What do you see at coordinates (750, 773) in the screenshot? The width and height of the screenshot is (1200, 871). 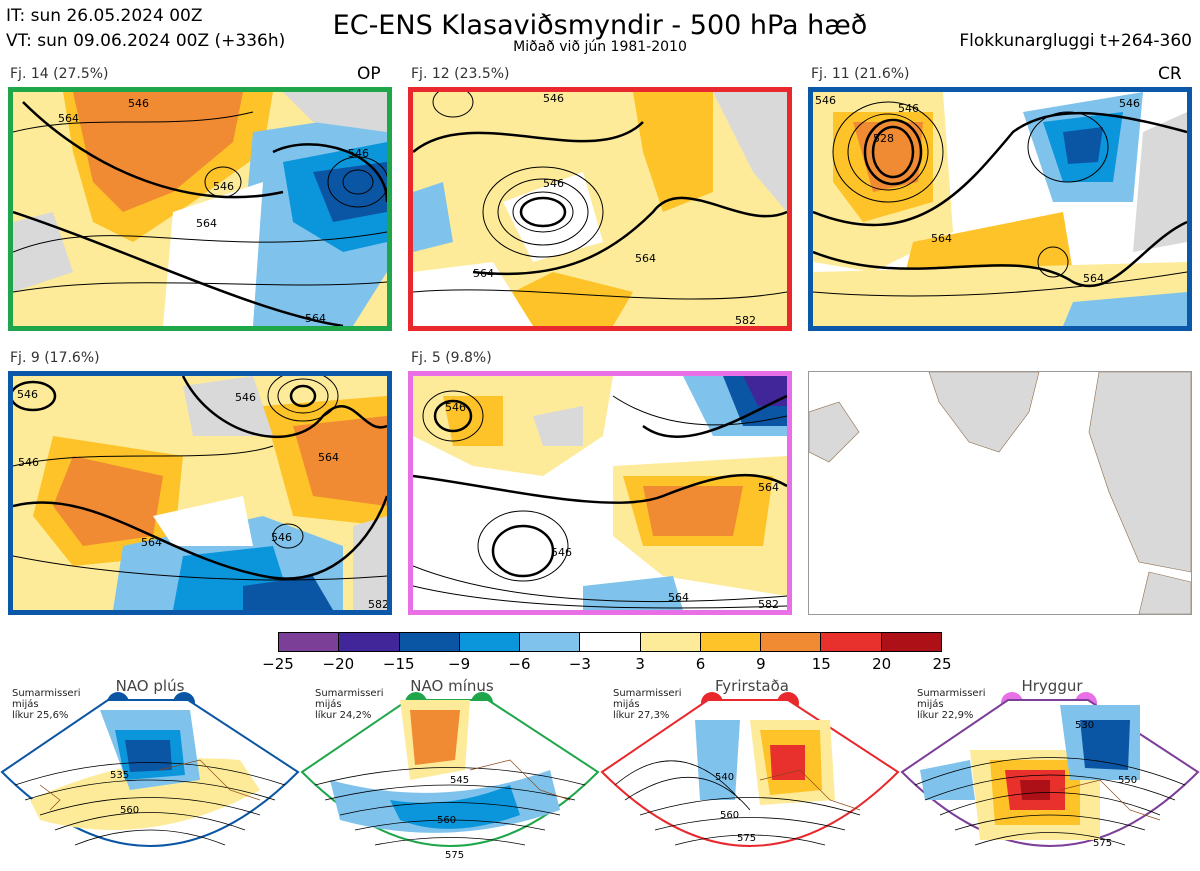 I see `regime-map-blocking: 540 560 575` at bounding box center [750, 773].